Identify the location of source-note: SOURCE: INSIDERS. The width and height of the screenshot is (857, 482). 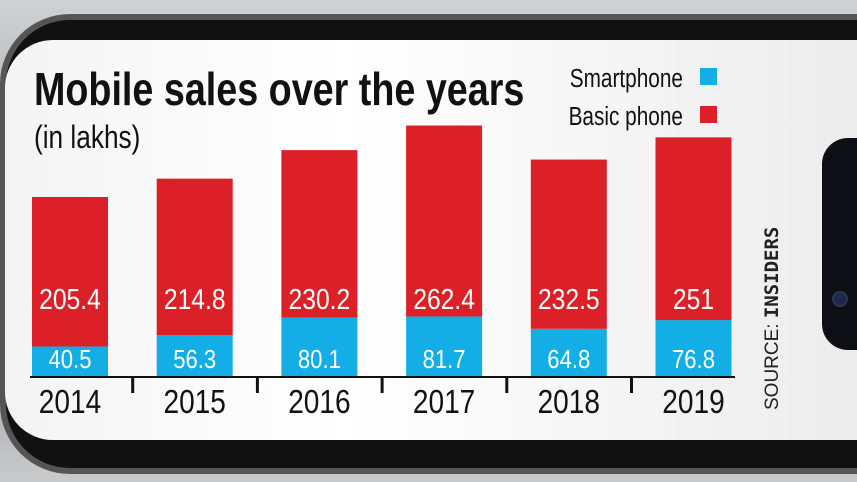
(772, 318).